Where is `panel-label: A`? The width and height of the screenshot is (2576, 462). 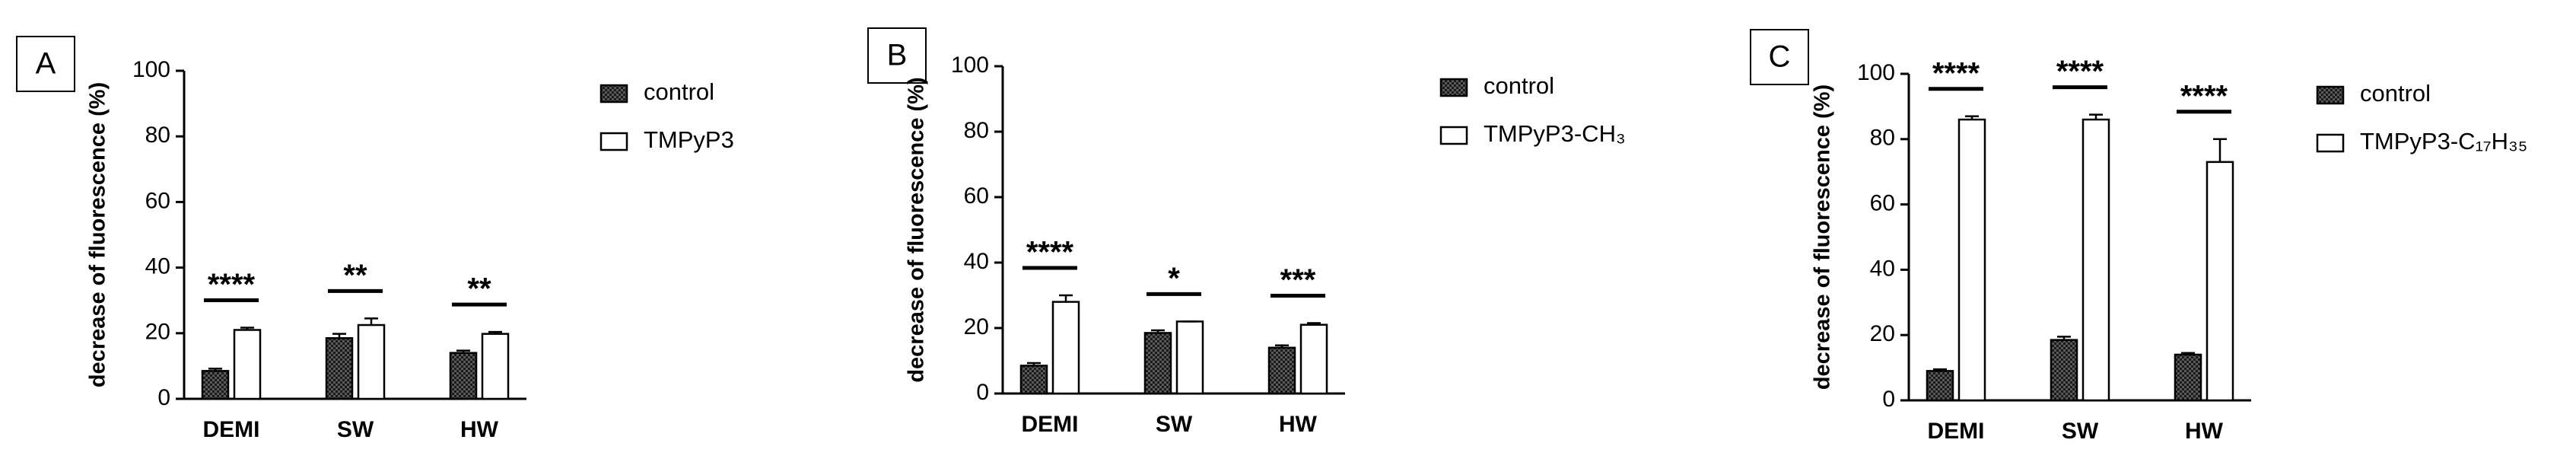
panel-label: A is located at coordinates (46, 64).